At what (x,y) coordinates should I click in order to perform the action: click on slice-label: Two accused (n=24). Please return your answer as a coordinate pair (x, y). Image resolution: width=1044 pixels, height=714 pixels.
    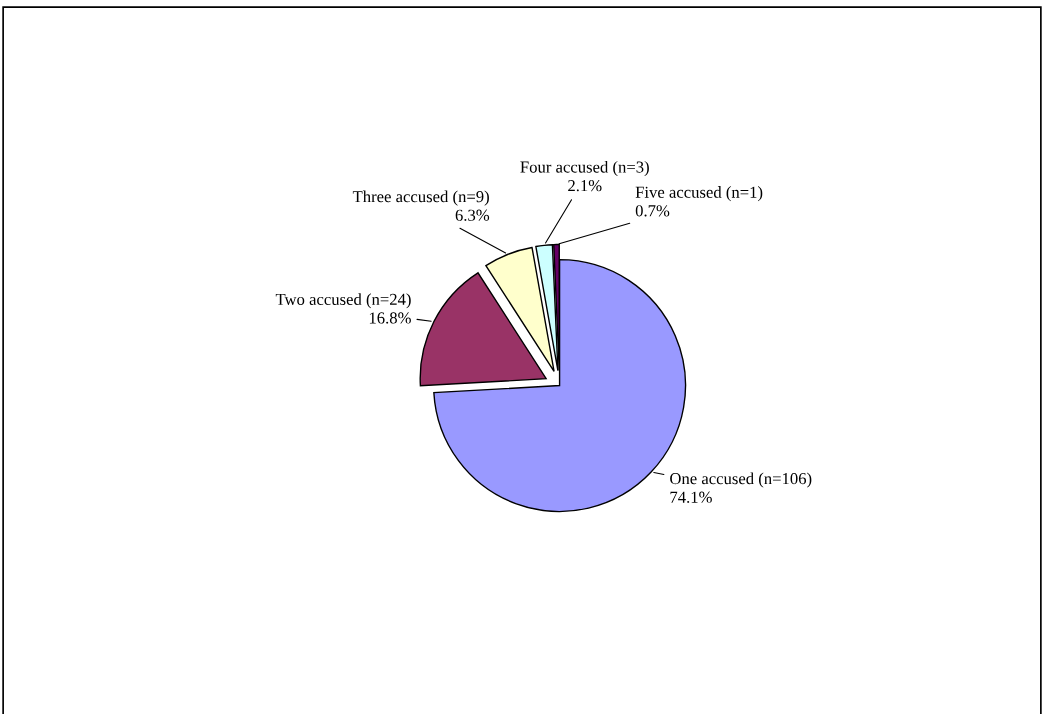
    Looking at the image, I should click on (343, 301).